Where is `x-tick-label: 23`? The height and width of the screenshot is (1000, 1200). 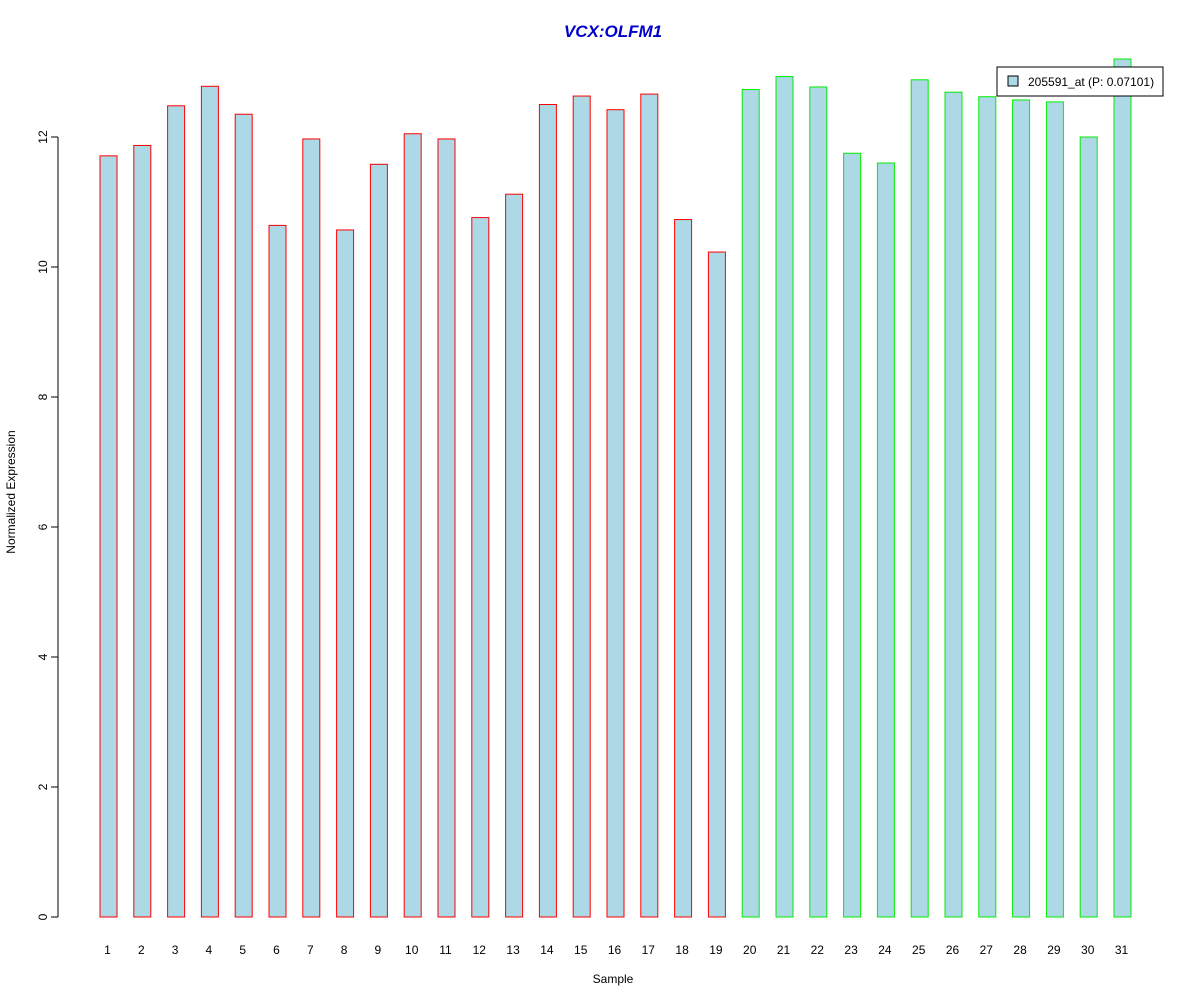
x-tick-label: 23 is located at coordinates (851, 950).